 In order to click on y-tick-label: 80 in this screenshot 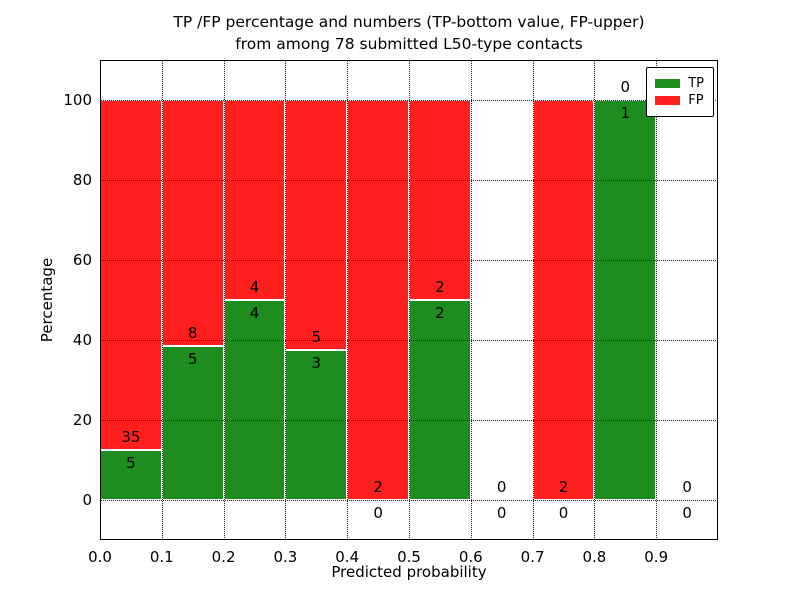, I will do `click(82, 180)`.